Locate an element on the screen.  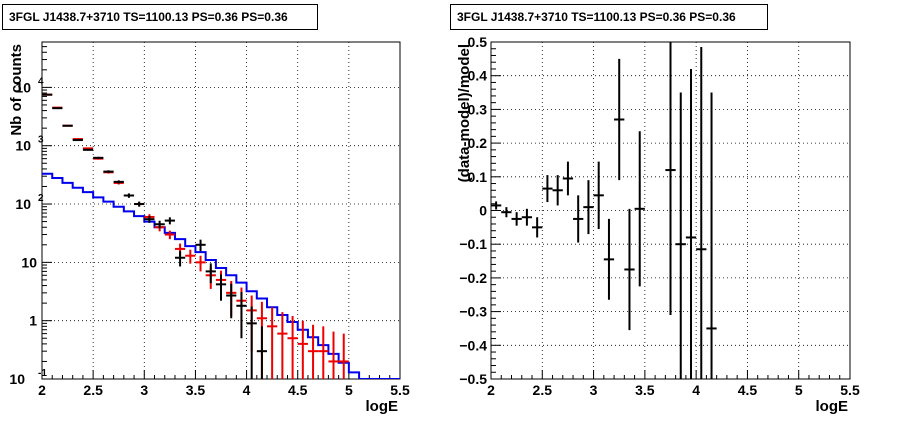
y-tick-label: 0.5 is located at coordinates (478, 42).